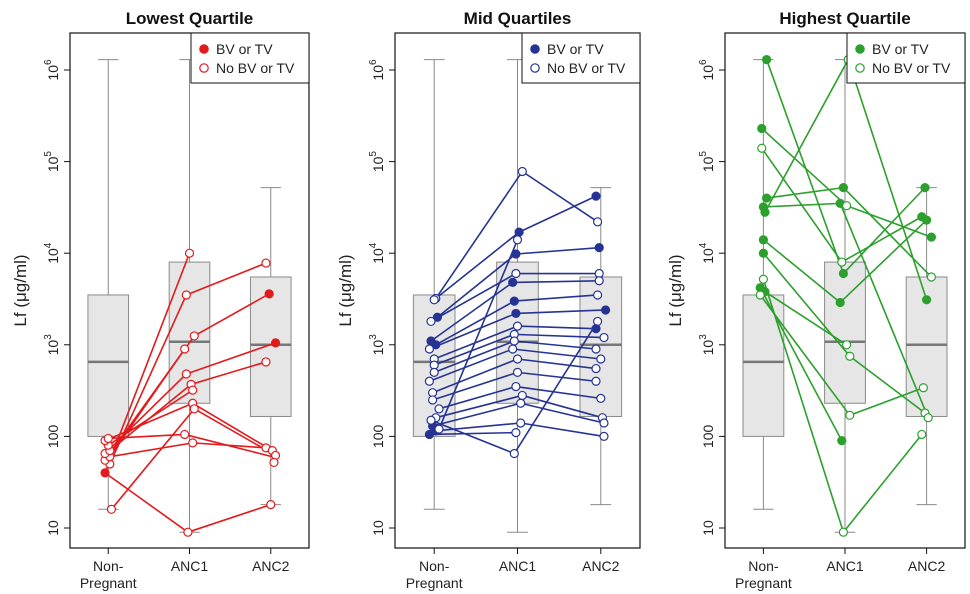 The image size is (970, 594). Describe the element at coordinates (52, 345) in the screenshot. I see `y-tick-label: 103` at that location.